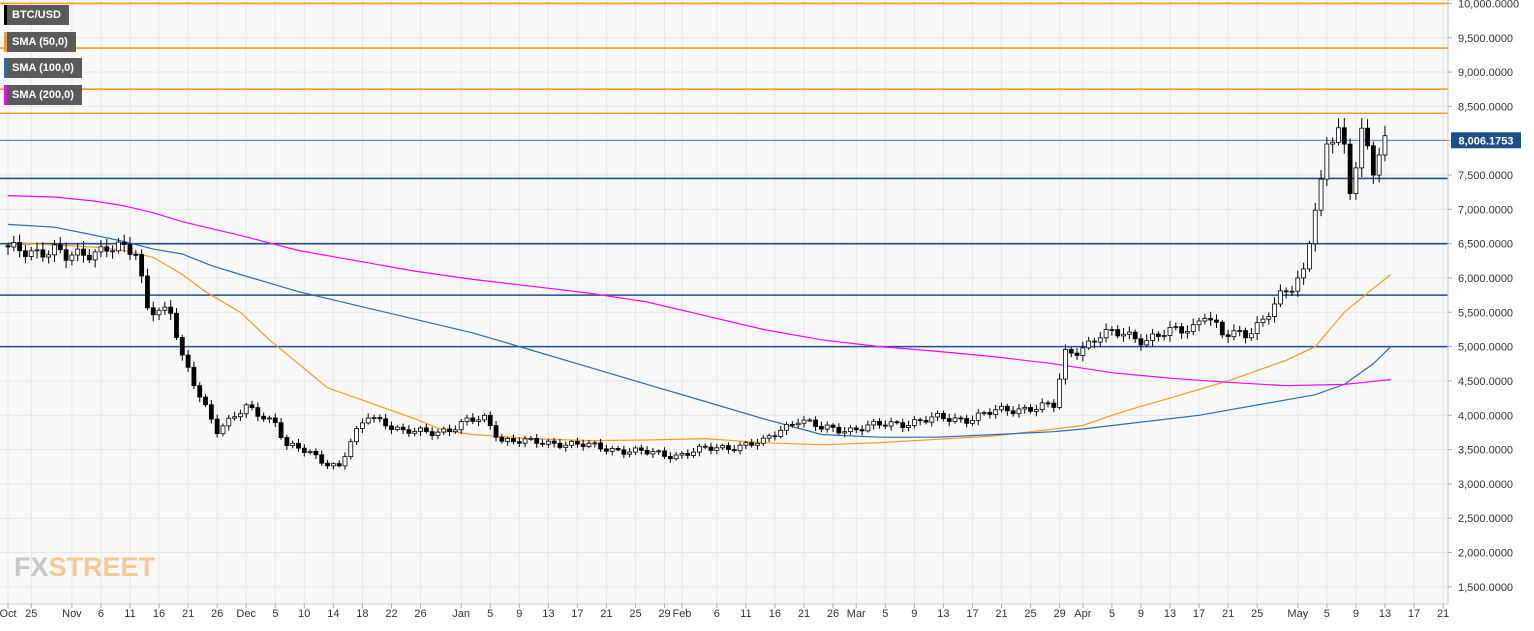  What do you see at coordinates (43, 94) in the screenshot?
I see `legend-item-sma-200: SMA (200,0)` at bounding box center [43, 94].